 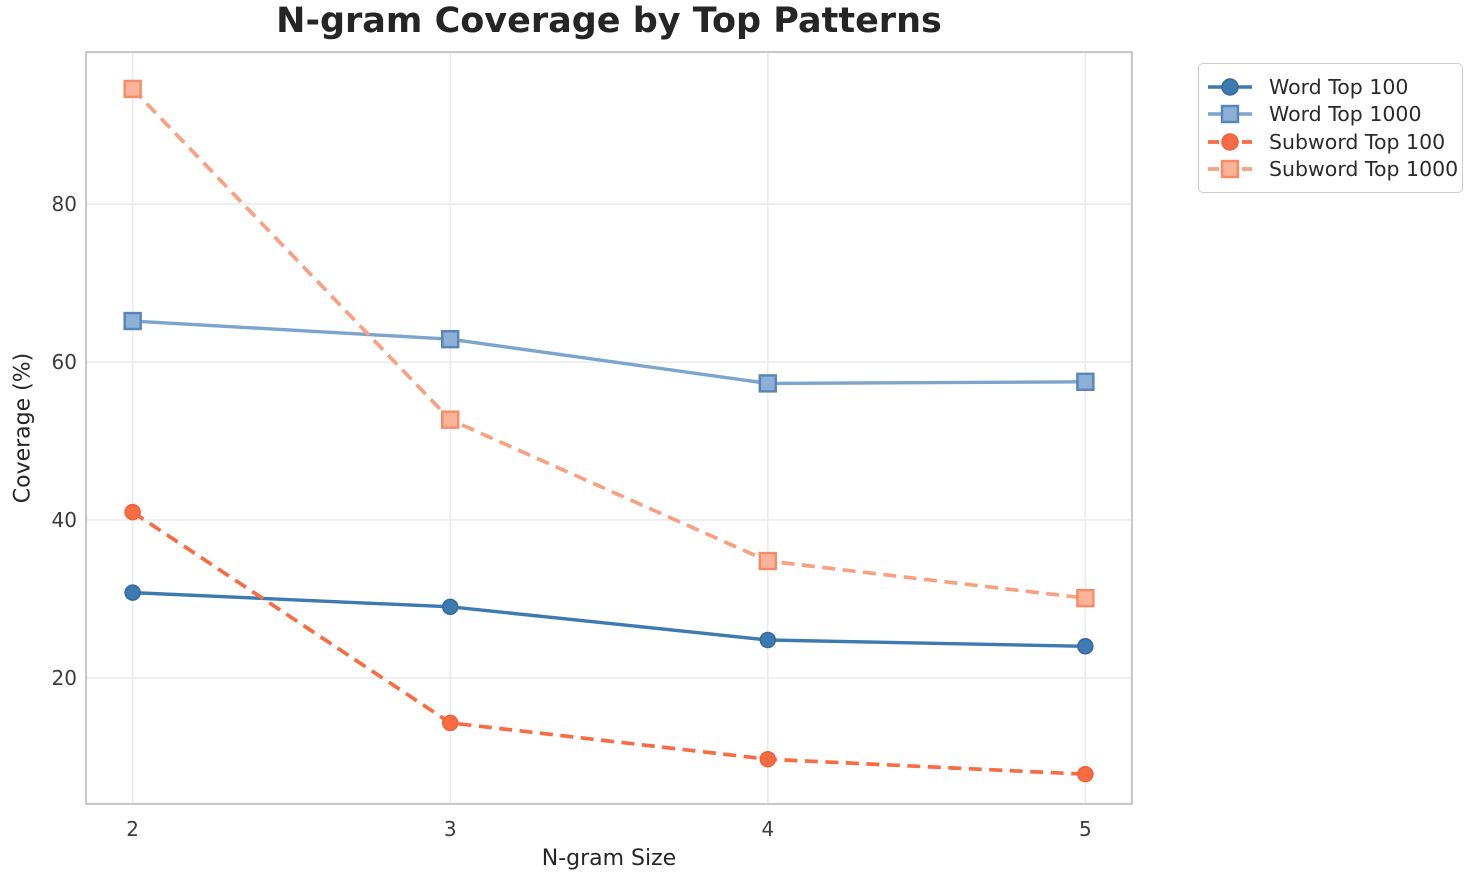 What do you see at coordinates (64, 362) in the screenshot?
I see `y-tick-label: 60` at bounding box center [64, 362].